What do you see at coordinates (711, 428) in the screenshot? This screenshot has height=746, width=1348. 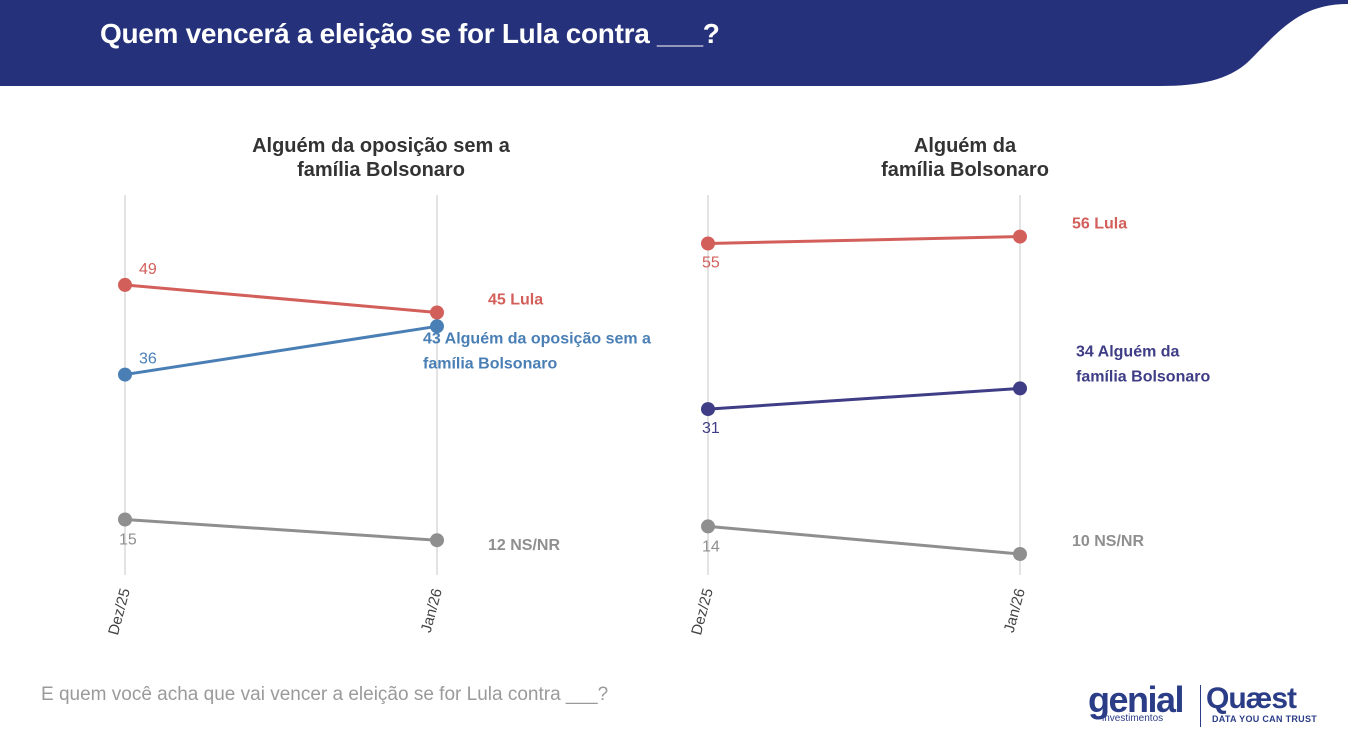 I see `data-label-start: 31` at bounding box center [711, 428].